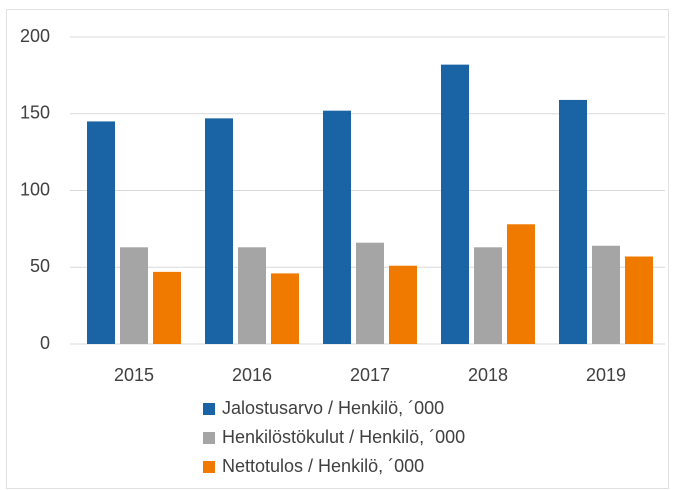 The height and width of the screenshot is (490, 675). What do you see at coordinates (333, 408) in the screenshot?
I see `legend-label: Jalostusarvo / Henkilö, ´000` at bounding box center [333, 408].